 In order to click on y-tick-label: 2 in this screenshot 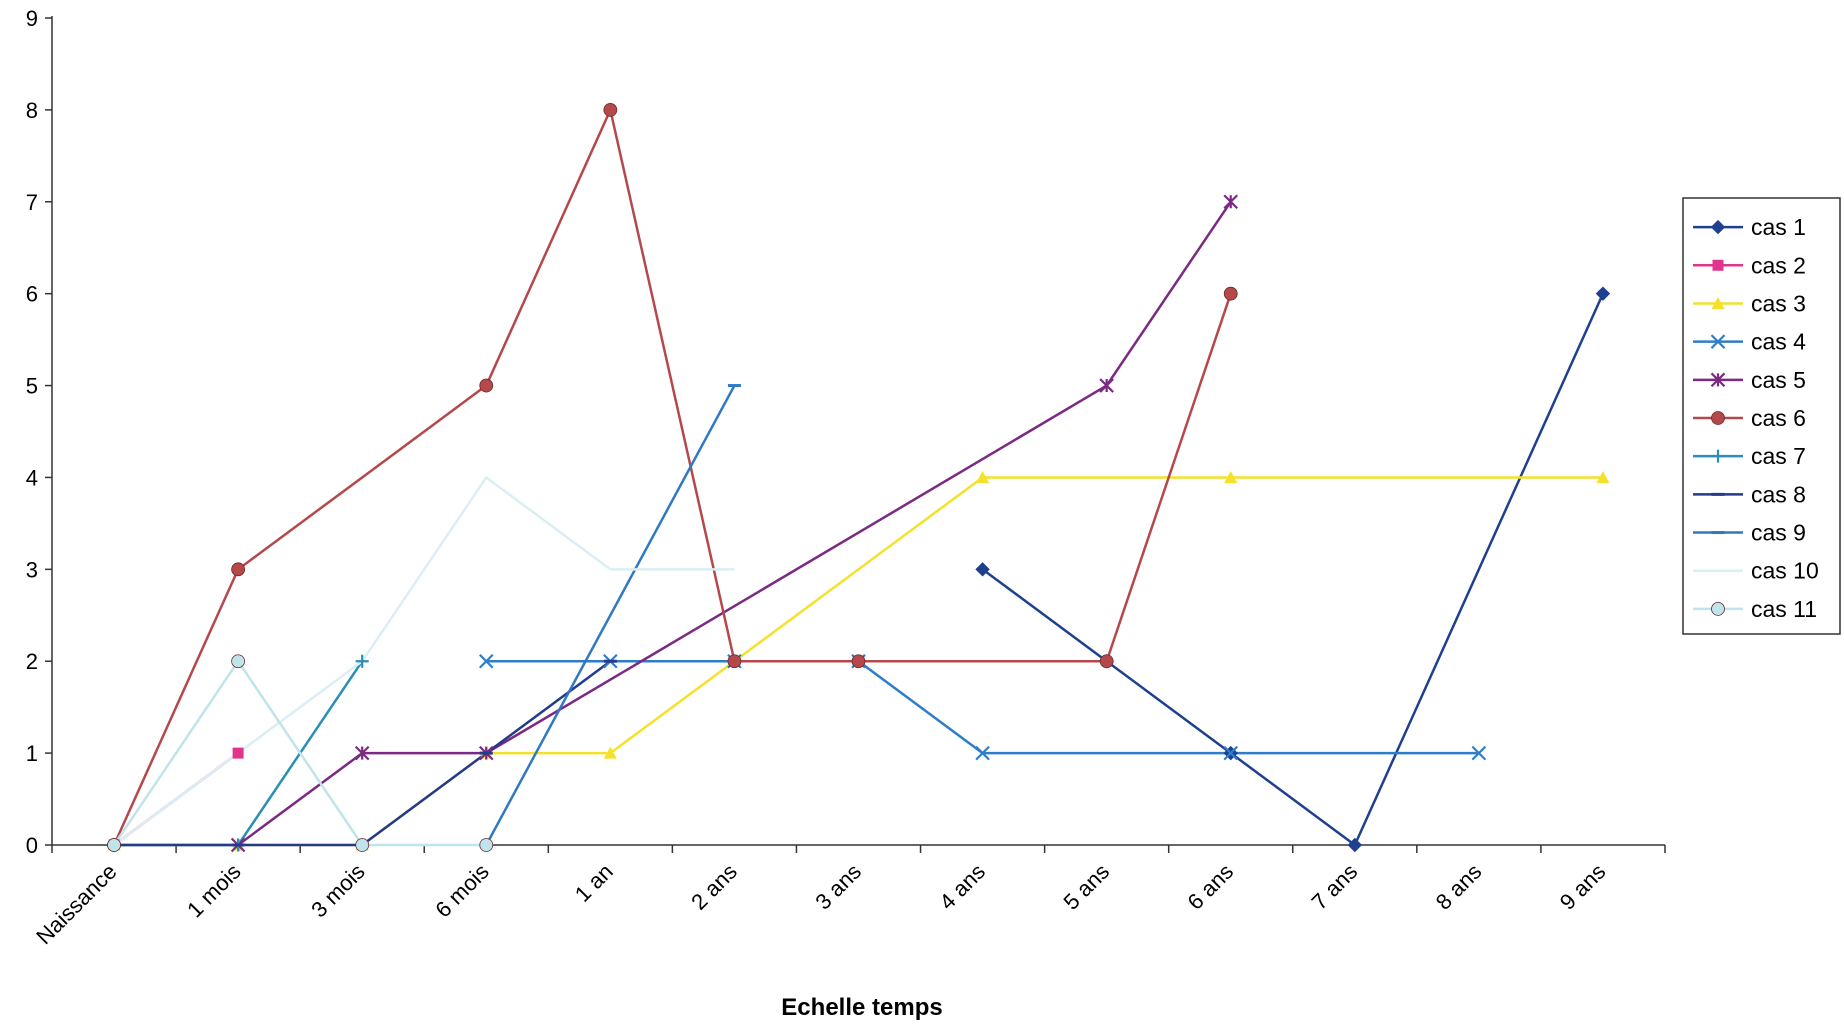, I will do `click(32, 661)`.